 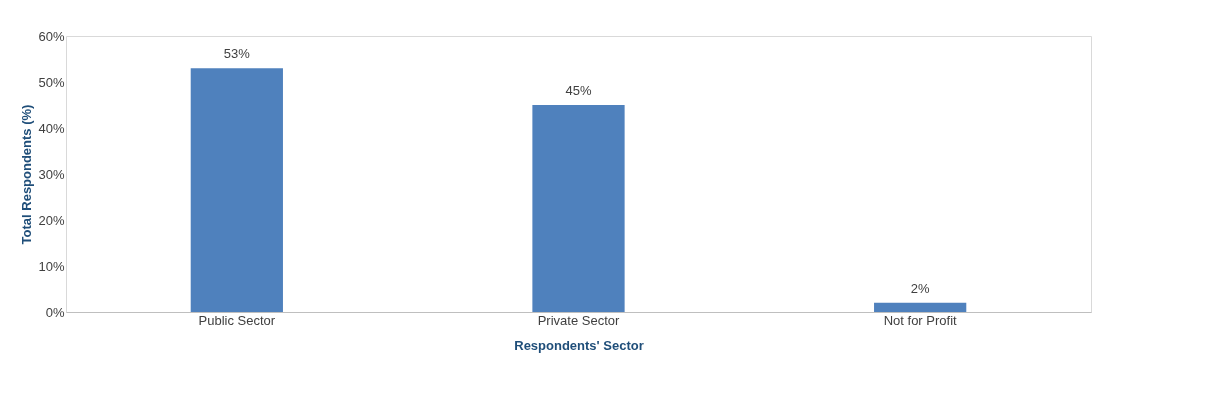 What do you see at coordinates (51, 220) in the screenshot?
I see `y-tick-label: 20%` at bounding box center [51, 220].